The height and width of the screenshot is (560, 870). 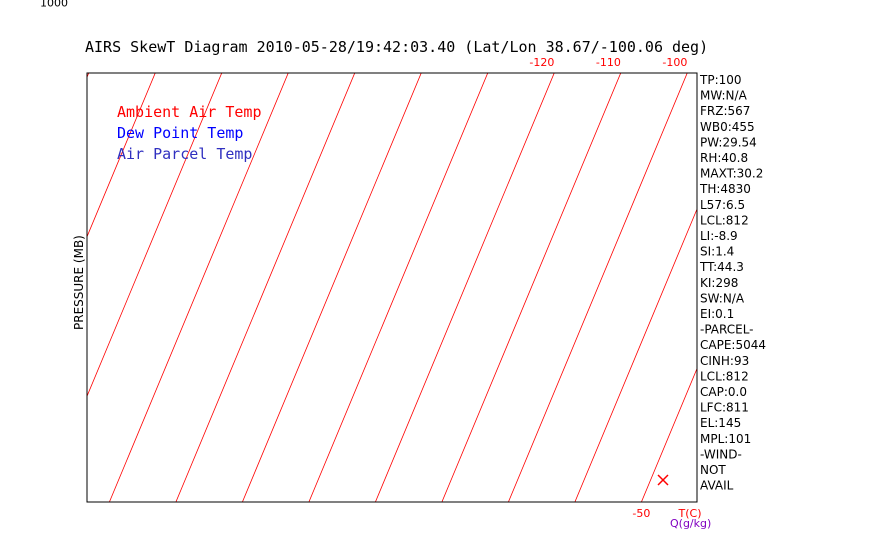 What do you see at coordinates (725, 111) in the screenshot?
I see `index-label: FRZ:567` at bounding box center [725, 111].